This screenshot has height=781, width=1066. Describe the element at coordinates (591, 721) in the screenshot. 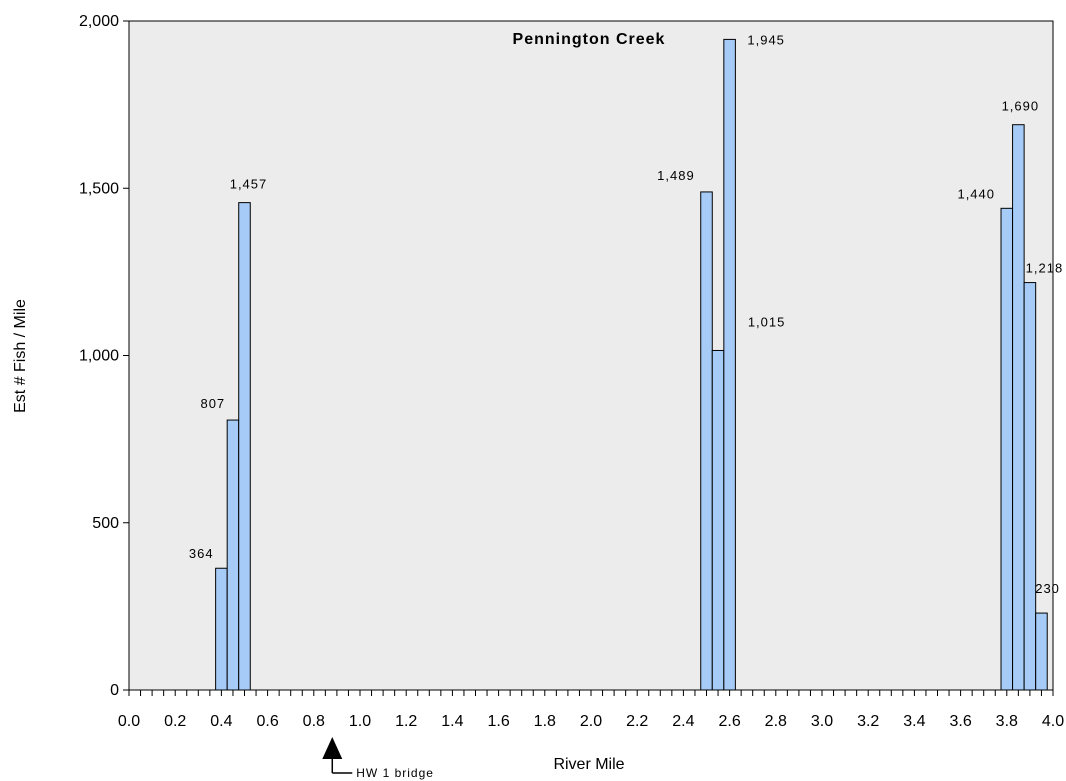

I see `x-tick-label: 2.0` at that location.